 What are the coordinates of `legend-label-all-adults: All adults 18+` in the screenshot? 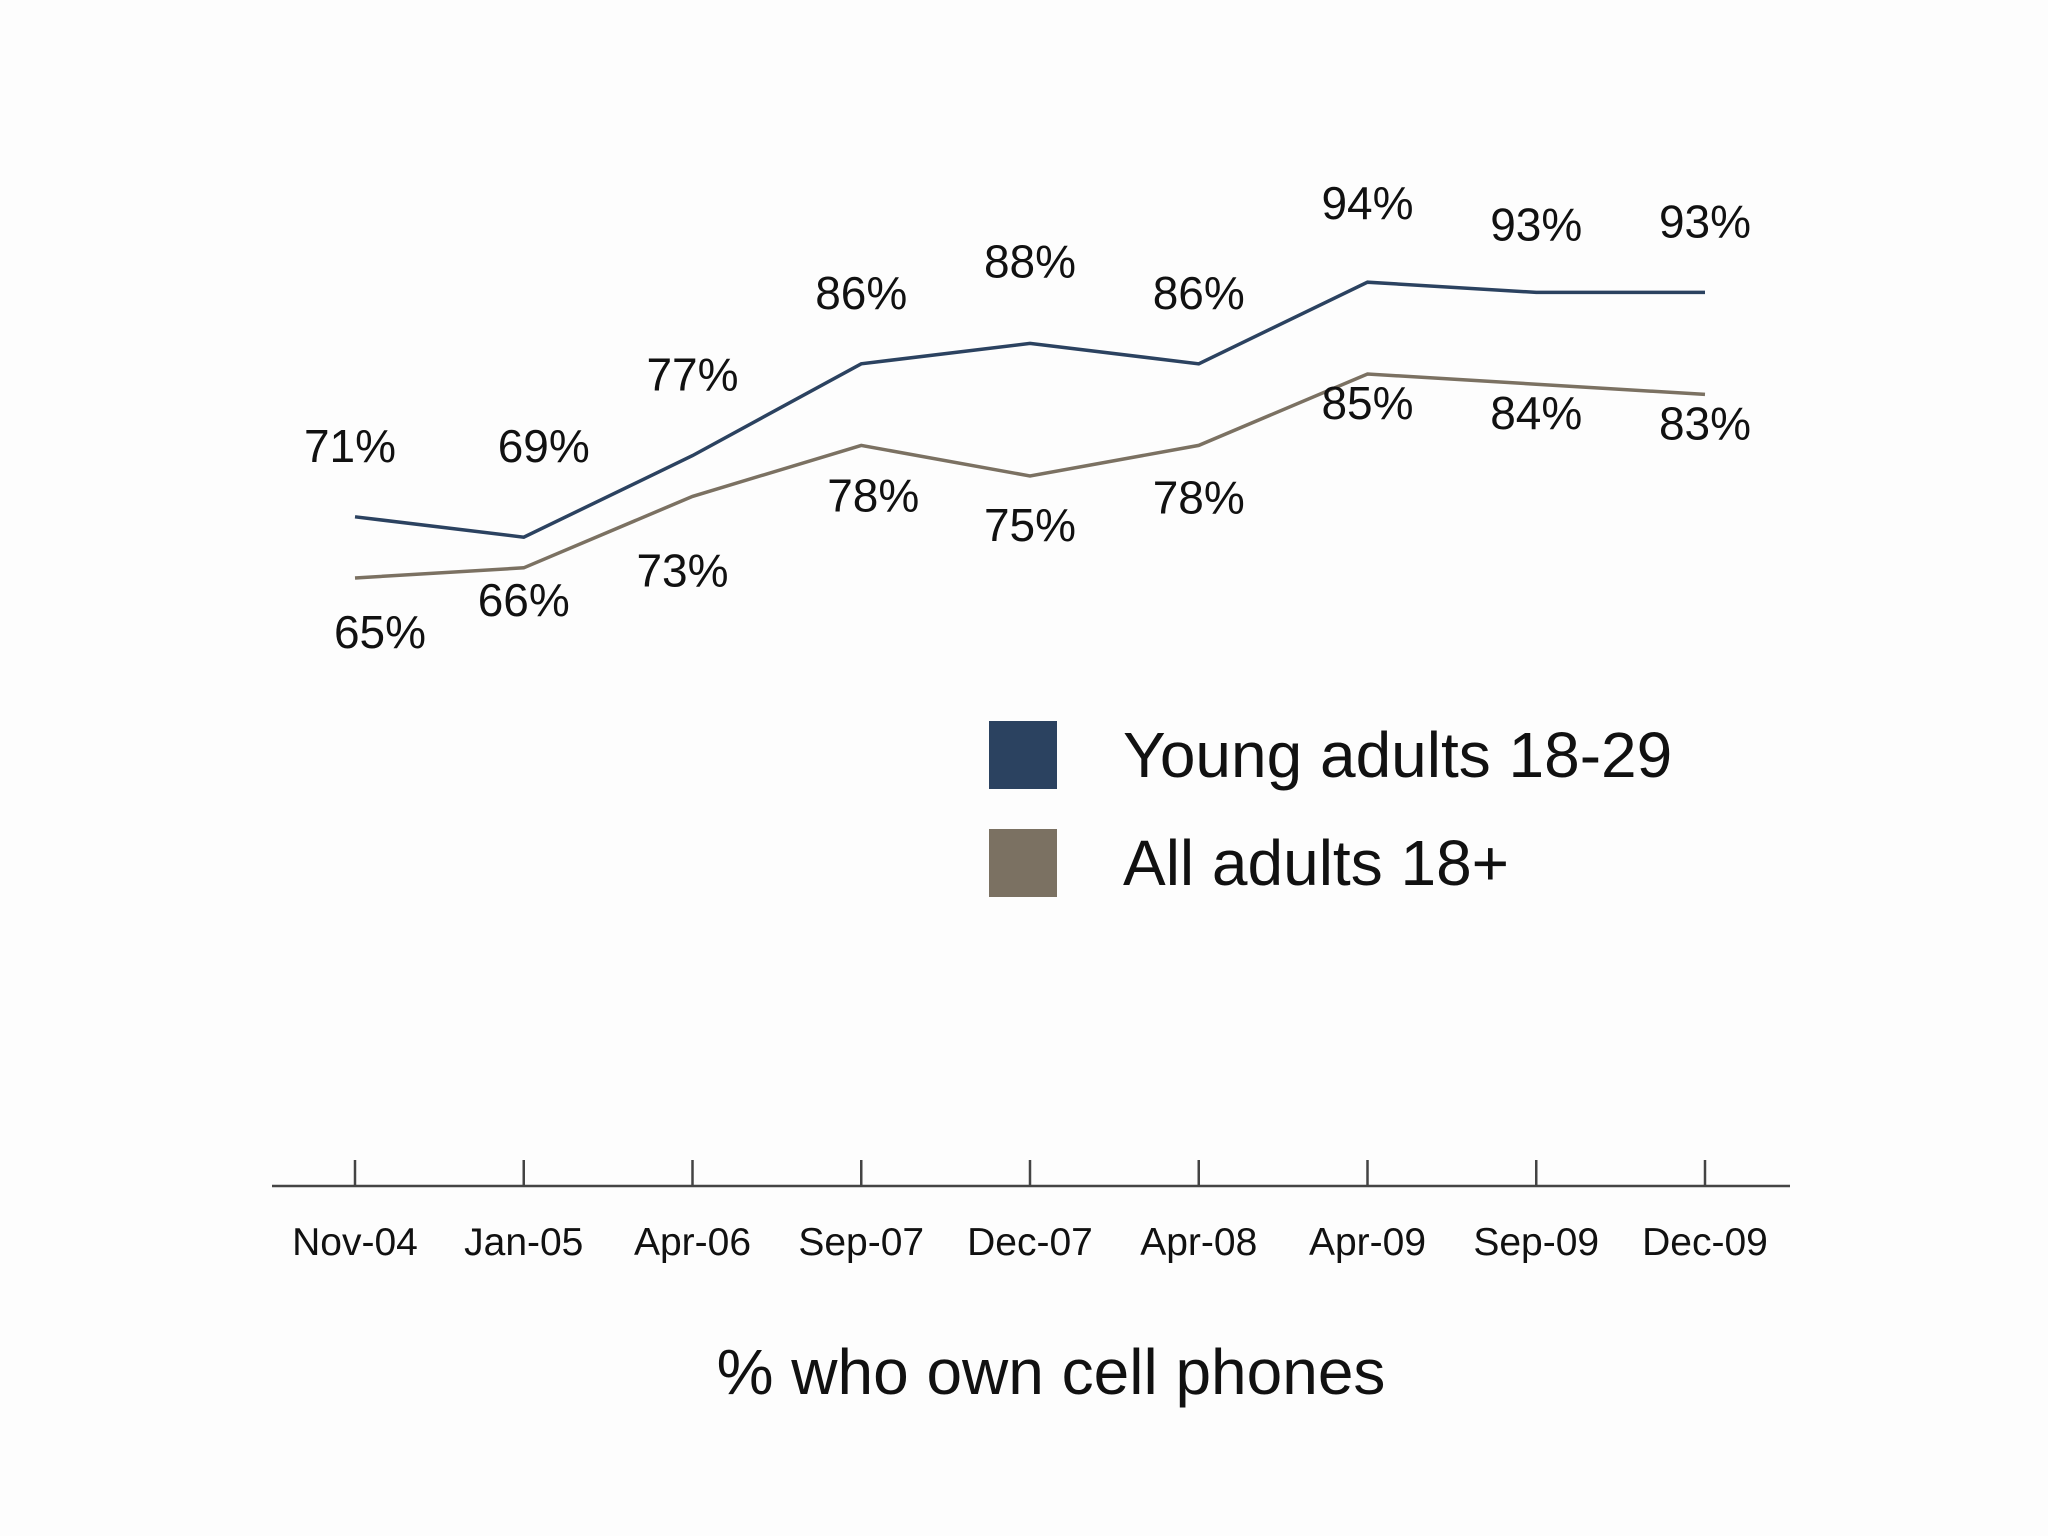 It's located at (1316, 863).